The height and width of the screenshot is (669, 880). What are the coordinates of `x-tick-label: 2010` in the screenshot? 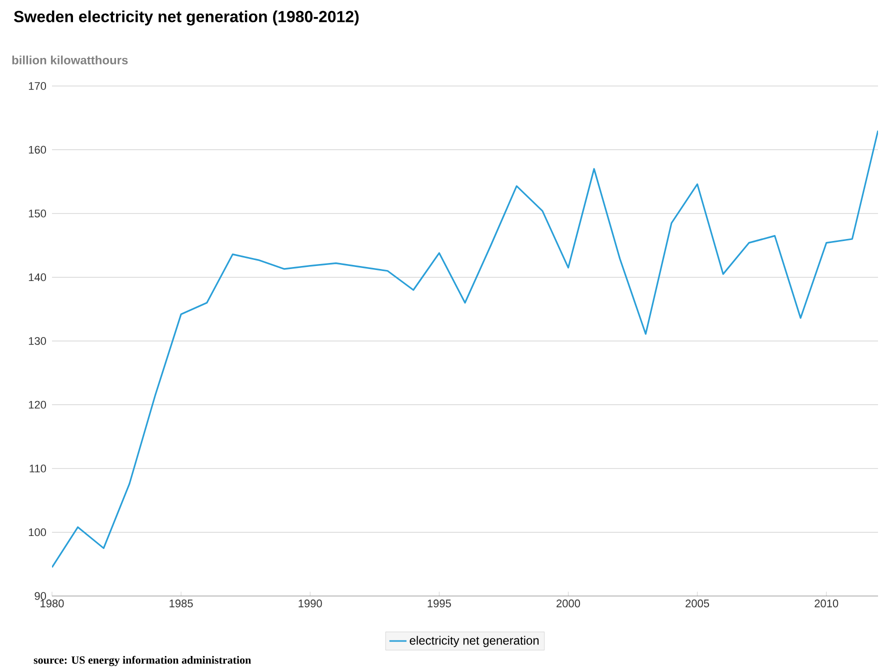 It's located at (826, 603).